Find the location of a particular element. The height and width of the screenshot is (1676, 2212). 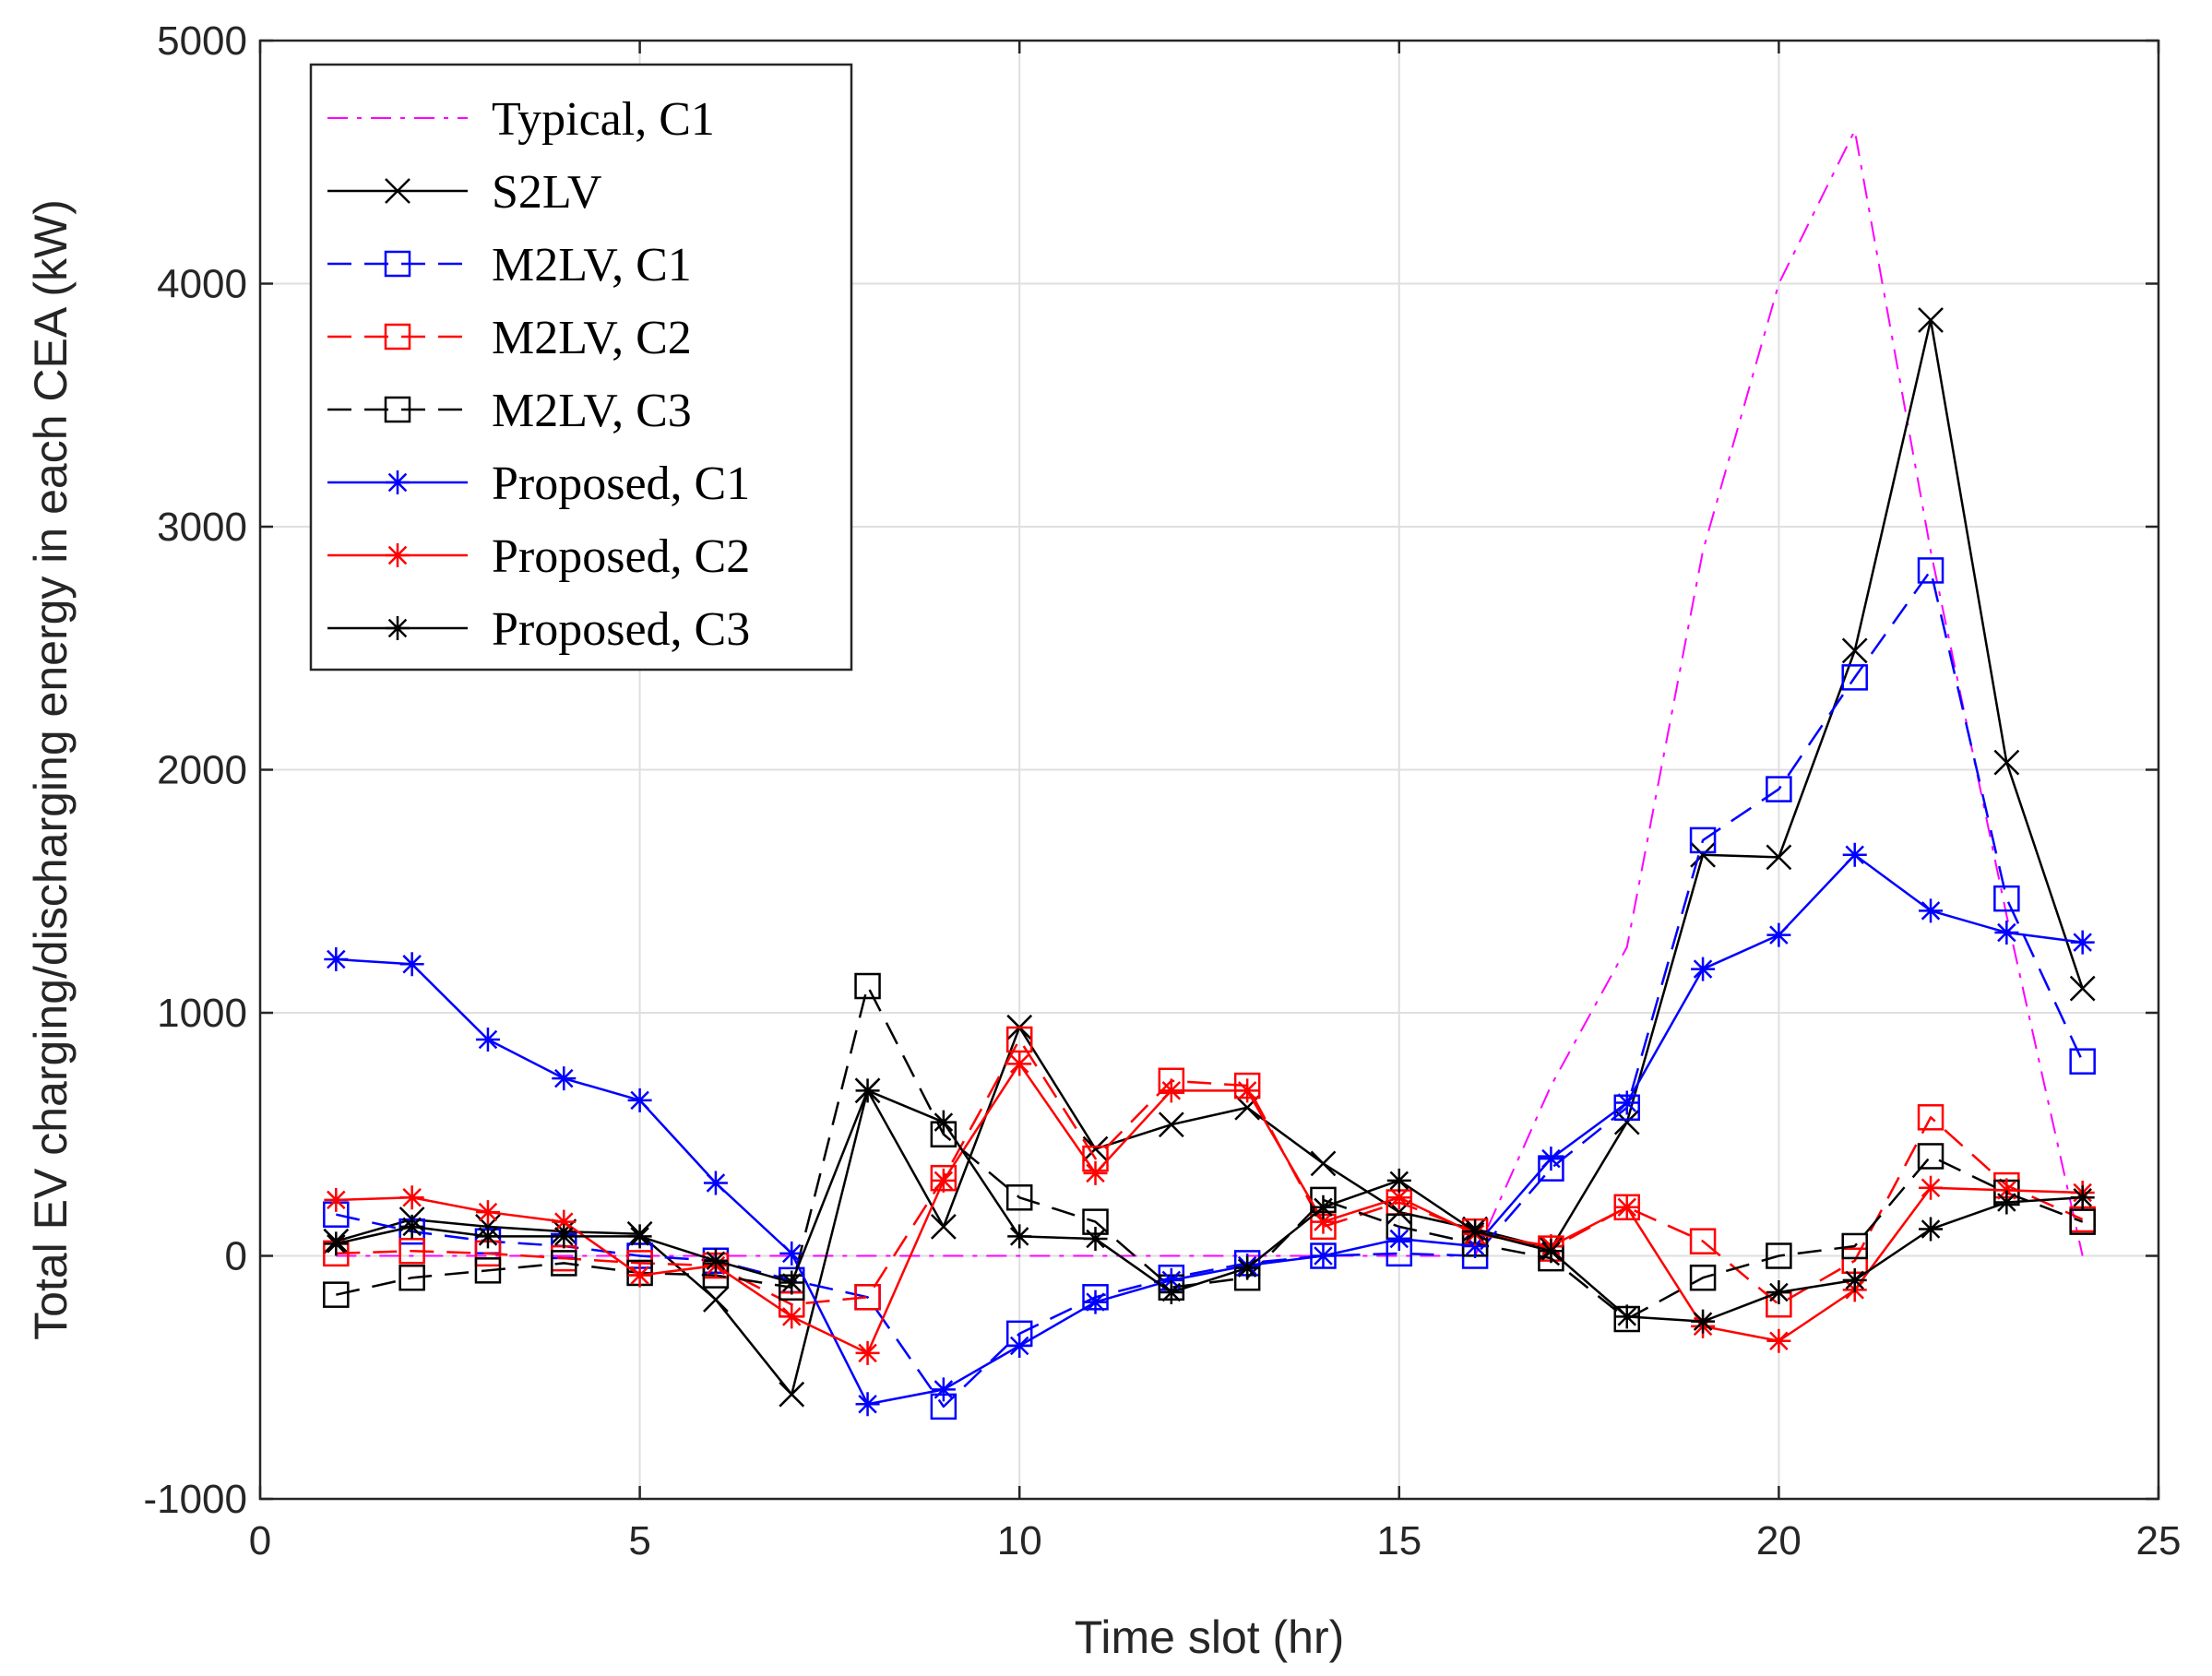

x-tick-label: 10 is located at coordinates (1019, 1540).